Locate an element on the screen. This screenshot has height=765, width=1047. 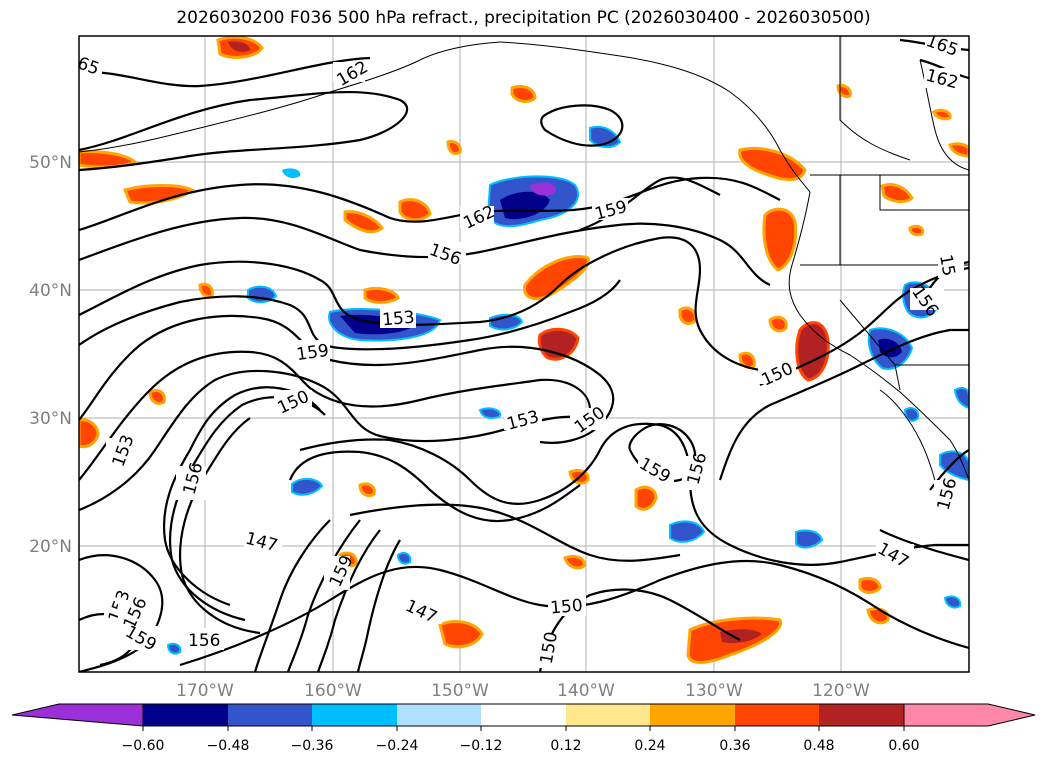
colorbar-tick-label: −0.12 is located at coordinates (481, 746).